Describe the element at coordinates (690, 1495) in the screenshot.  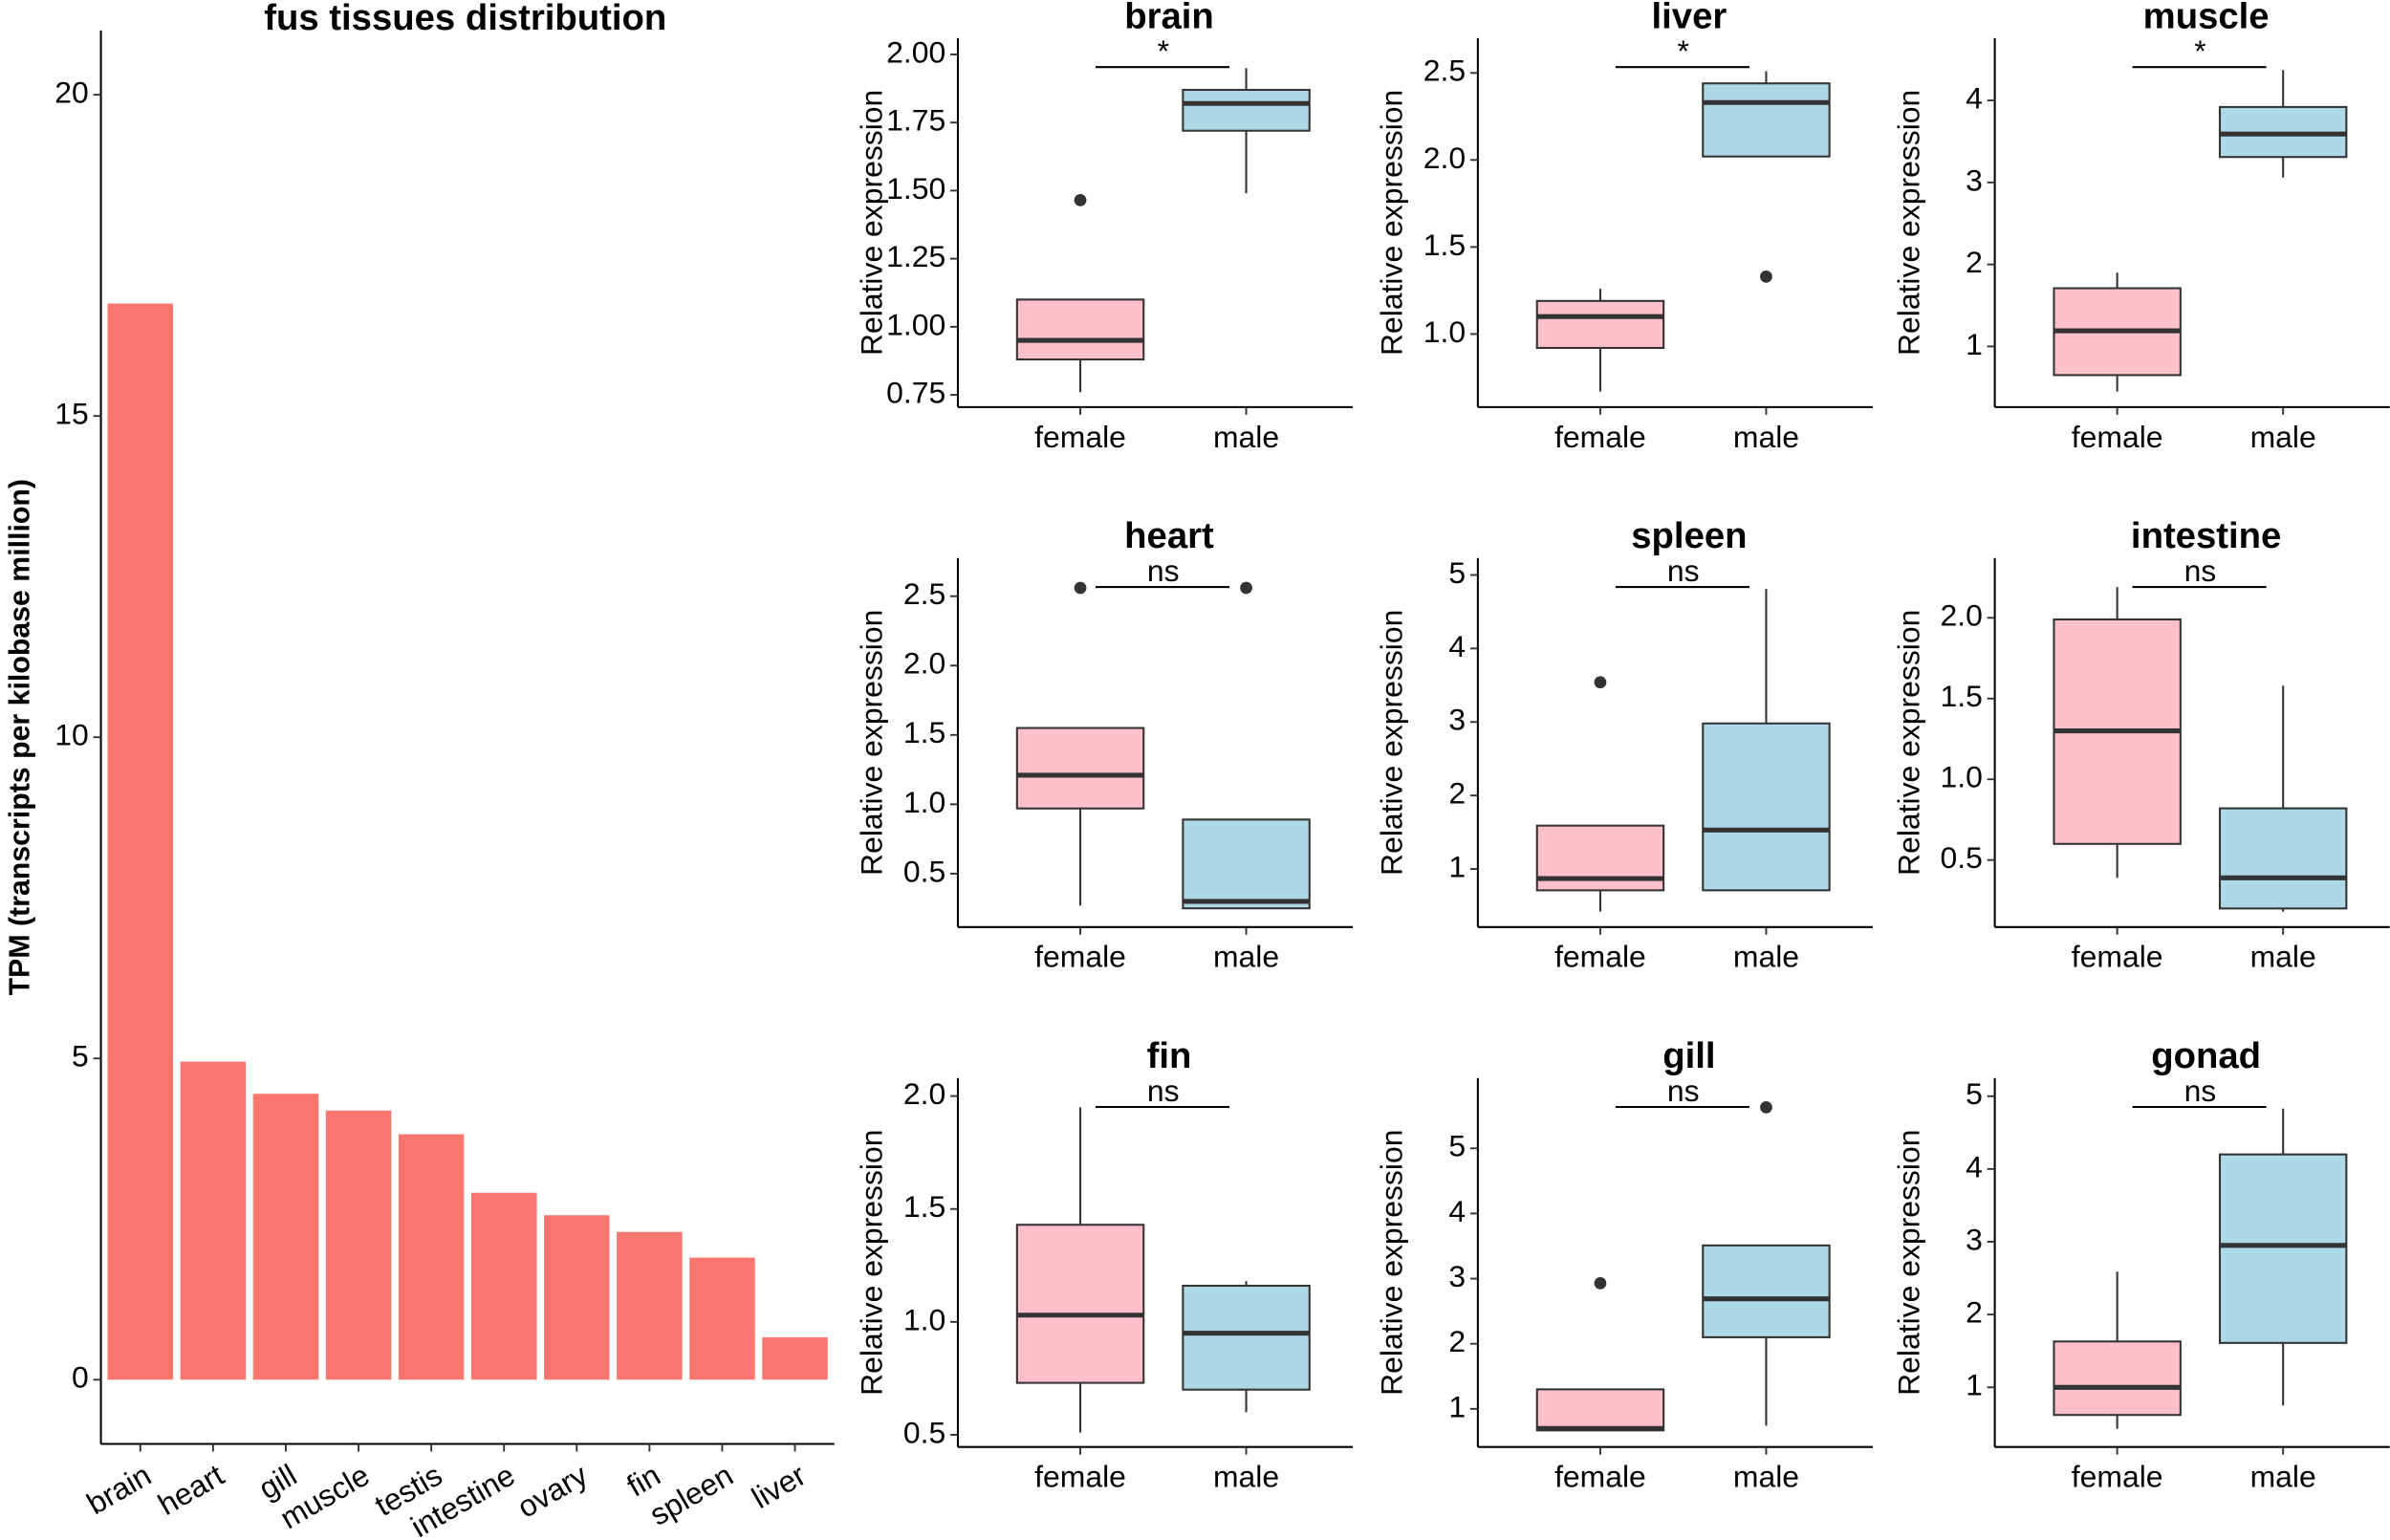
I see `x-tick-label: spleen` at that location.